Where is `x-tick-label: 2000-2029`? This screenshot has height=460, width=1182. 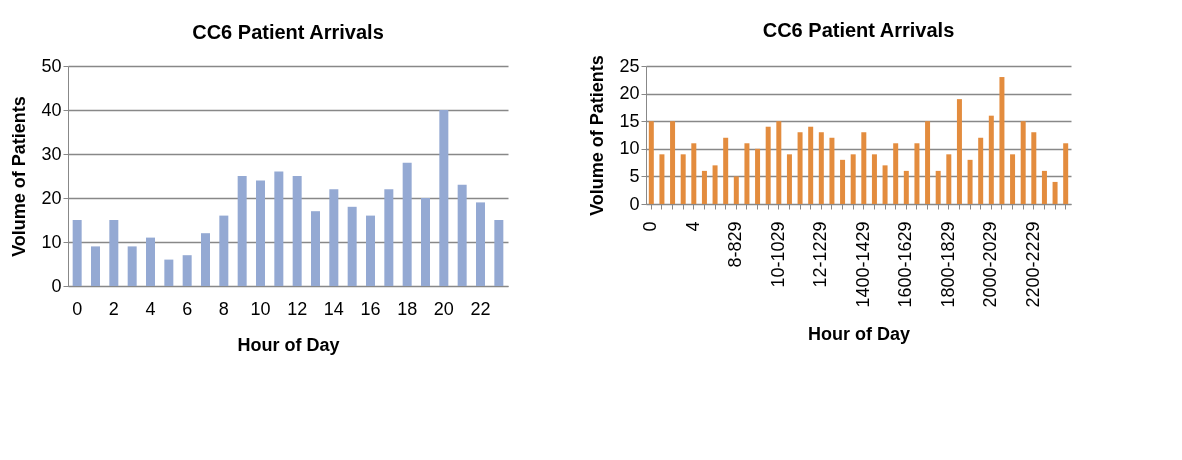 x-tick-label: 2000-2029 is located at coordinates (990, 264).